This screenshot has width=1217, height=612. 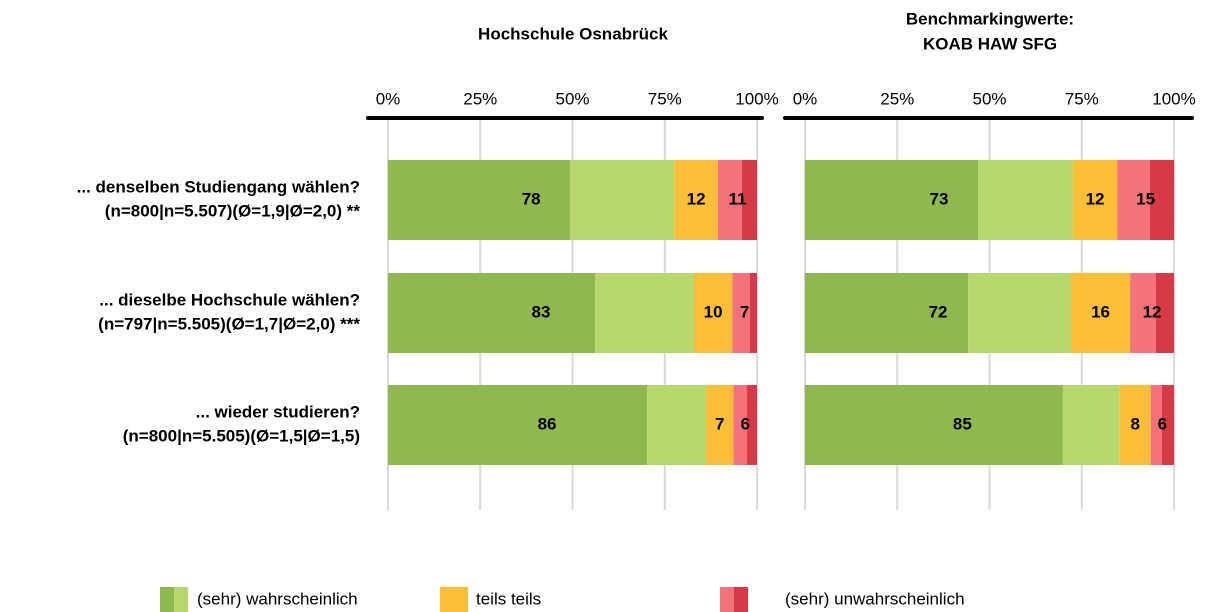 I want to click on legend-label: (sehr) unwahrscheinlich, so click(x=875, y=598).